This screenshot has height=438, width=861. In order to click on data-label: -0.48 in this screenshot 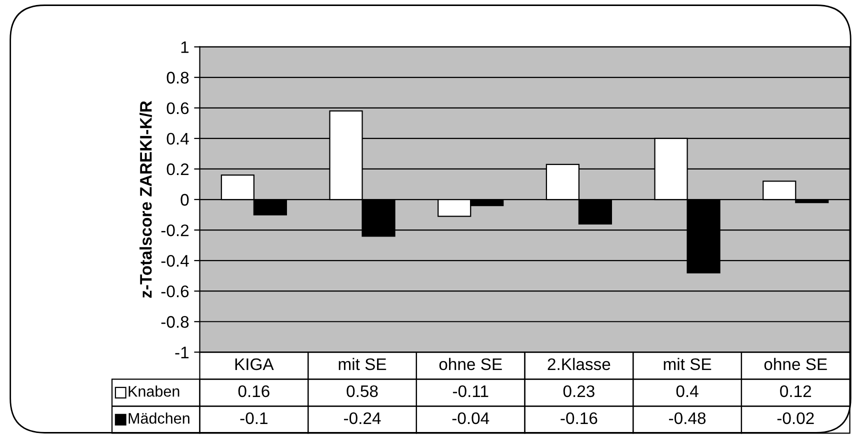, I will do `click(687, 418)`.